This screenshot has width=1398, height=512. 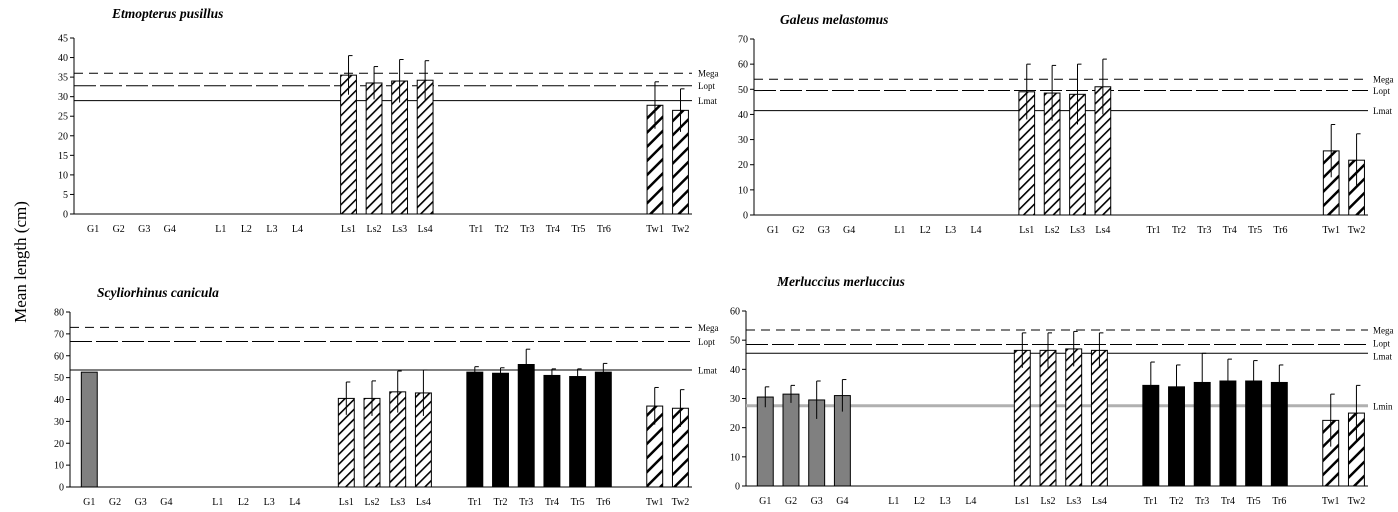 I want to click on bar-ls3, so click(x=1074, y=417).